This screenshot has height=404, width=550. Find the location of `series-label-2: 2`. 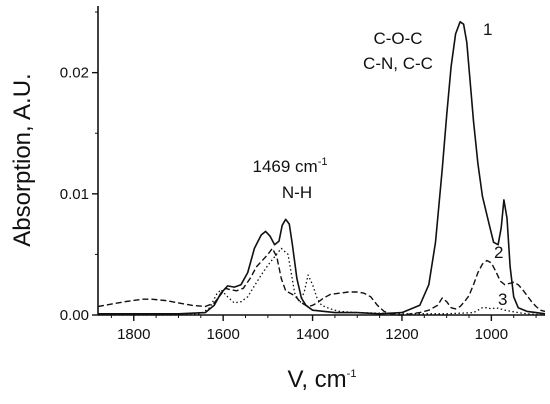

series-label-2: 2 is located at coordinates (498, 252).